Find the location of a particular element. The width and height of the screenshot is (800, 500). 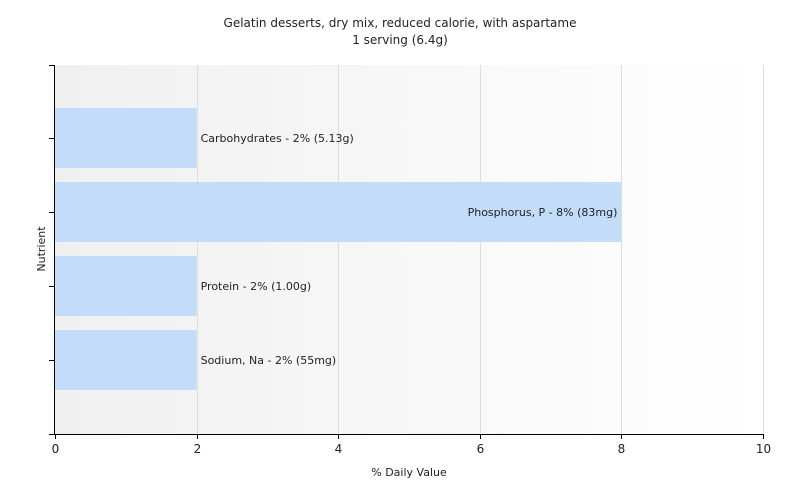

y-ticks is located at coordinates (51, 250).